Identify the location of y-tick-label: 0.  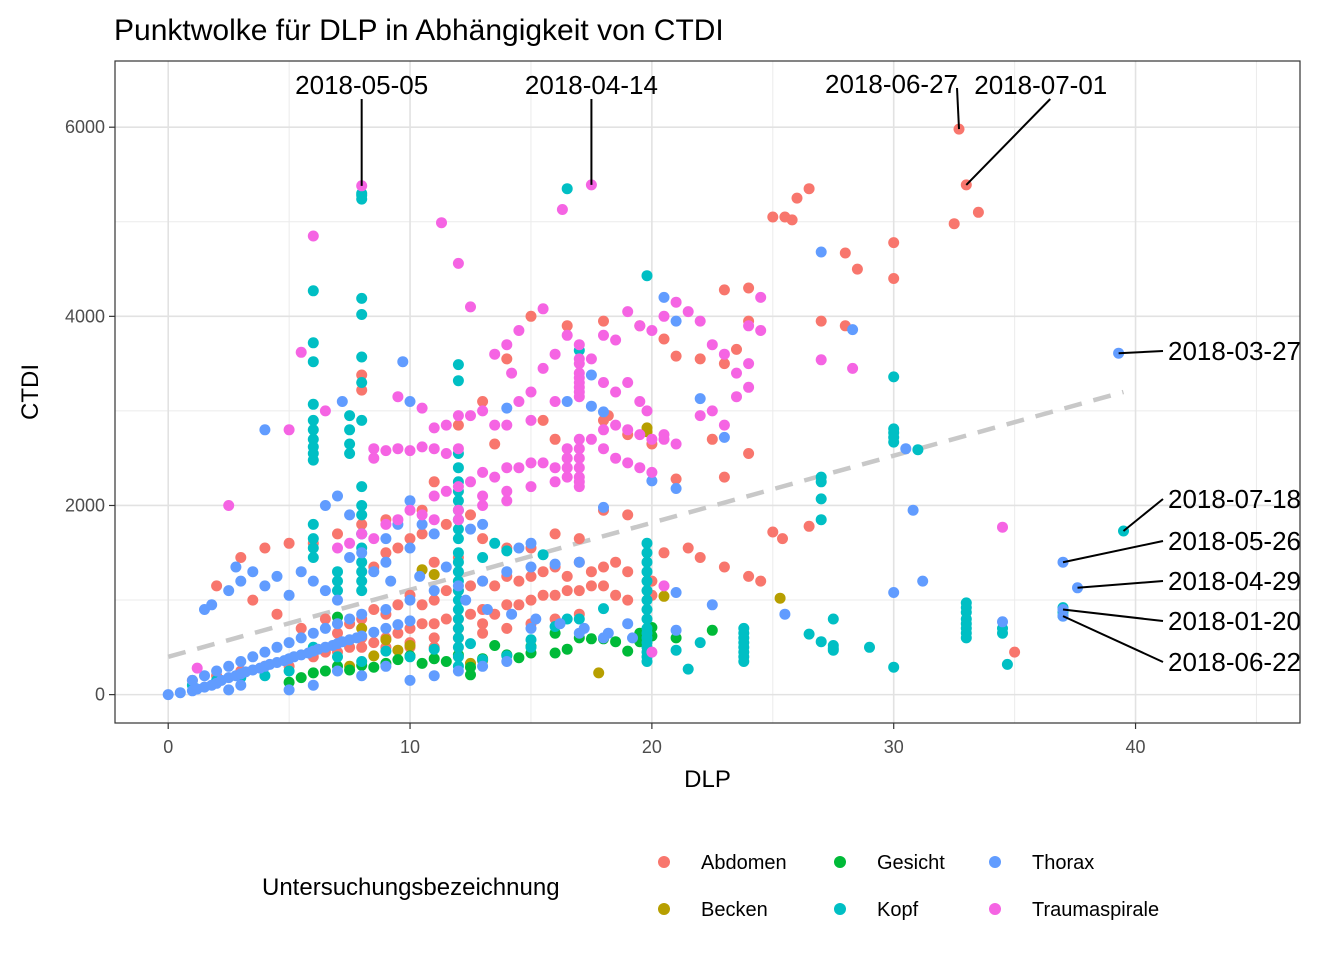
(100, 695).